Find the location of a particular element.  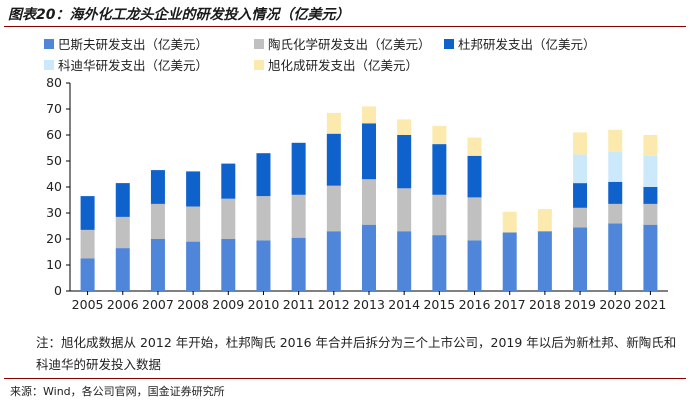

y-tick-label: 10 is located at coordinates (54, 264).